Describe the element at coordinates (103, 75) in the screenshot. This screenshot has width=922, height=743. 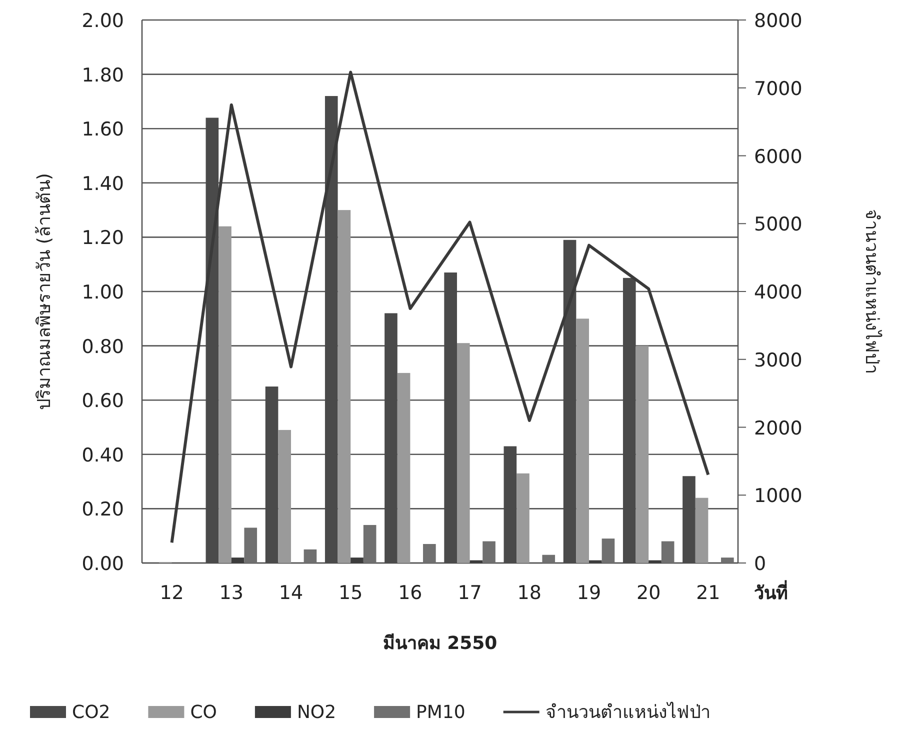
I see `y-tick-label: 1.80` at that location.